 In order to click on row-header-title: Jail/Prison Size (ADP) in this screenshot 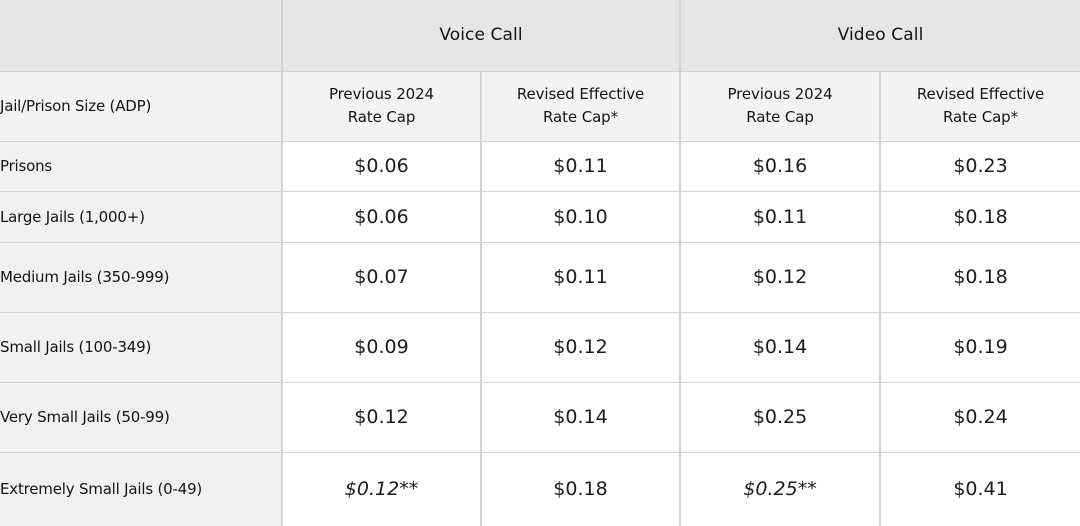, I will do `click(141, 106)`.